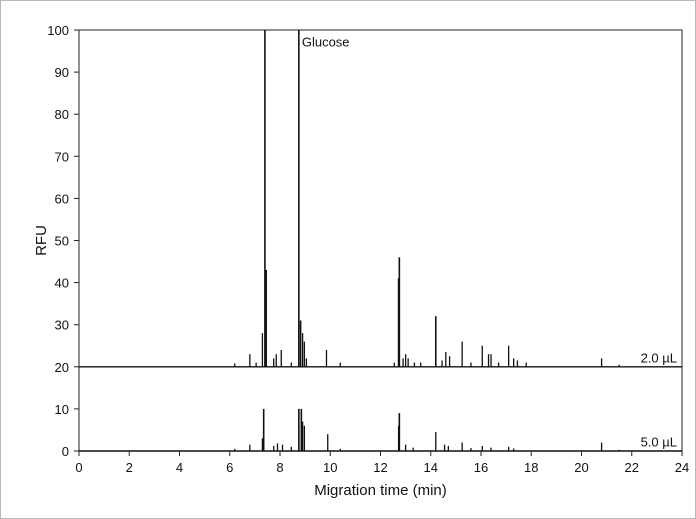 The width and height of the screenshot is (696, 519). Describe the element at coordinates (531, 467) in the screenshot. I see `x-tick-label: 18` at that location.